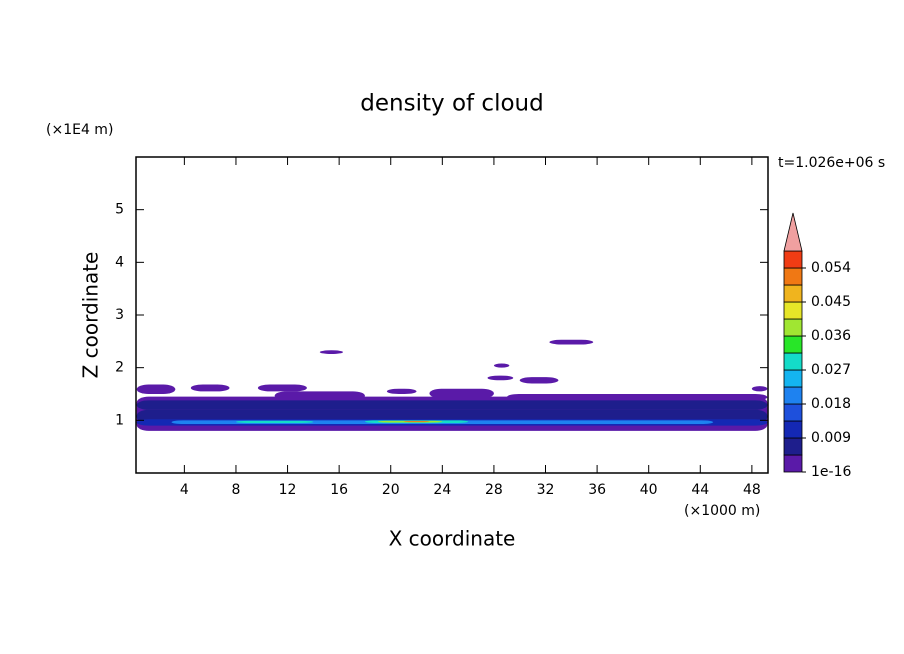 Image resolution: width=904 pixels, height=654 pixels. I want to click on x-tick-label: 44, so click(700, 490).